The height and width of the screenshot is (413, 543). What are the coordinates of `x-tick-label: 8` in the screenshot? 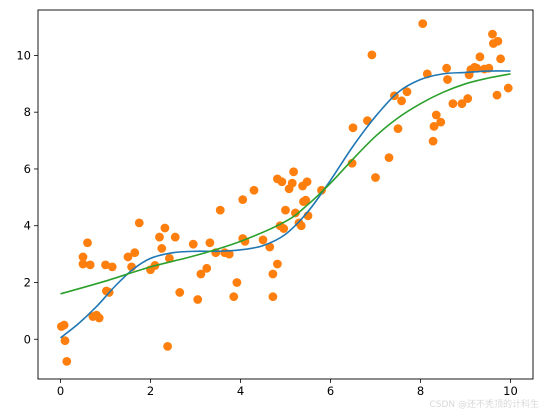 It's located at (420, 391).